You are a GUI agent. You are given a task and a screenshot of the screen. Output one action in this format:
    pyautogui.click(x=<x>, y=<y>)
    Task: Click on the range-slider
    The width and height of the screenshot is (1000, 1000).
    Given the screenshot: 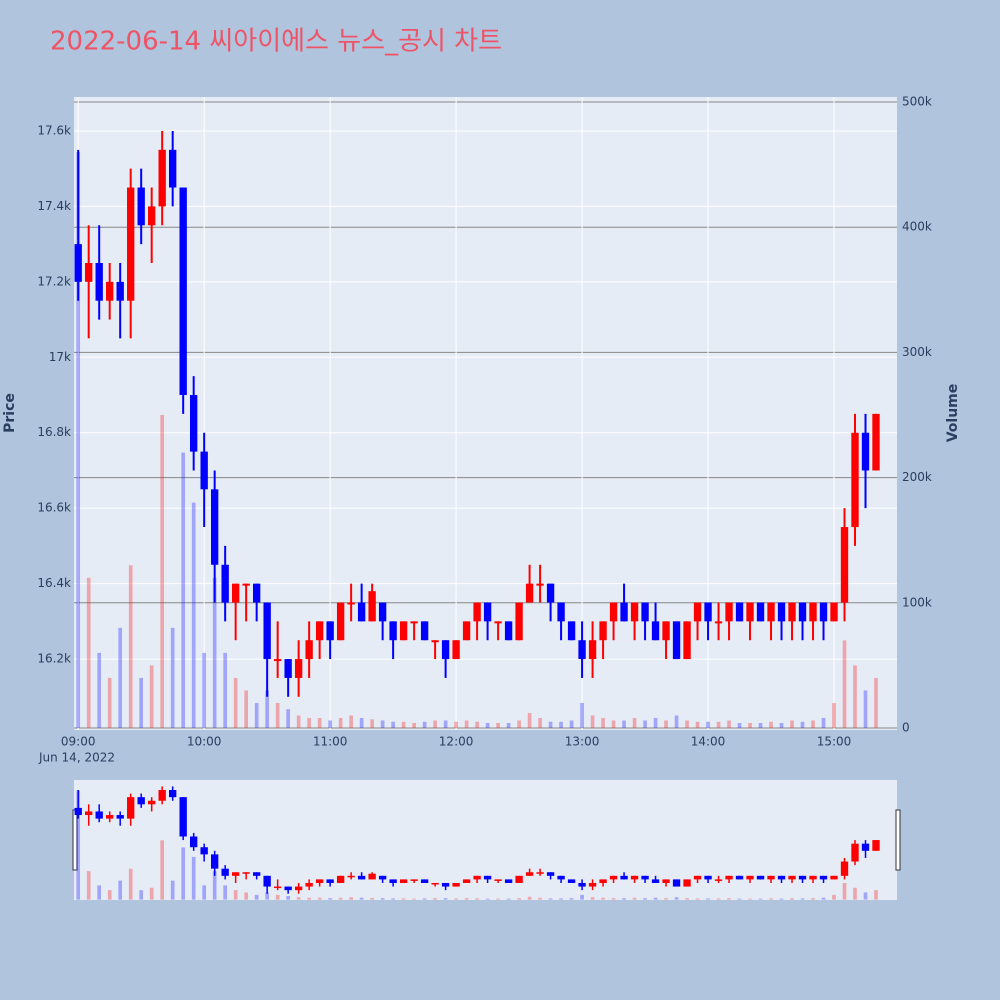 What is the action you would take?
    pyautogui.click(x=485, y=840)
    